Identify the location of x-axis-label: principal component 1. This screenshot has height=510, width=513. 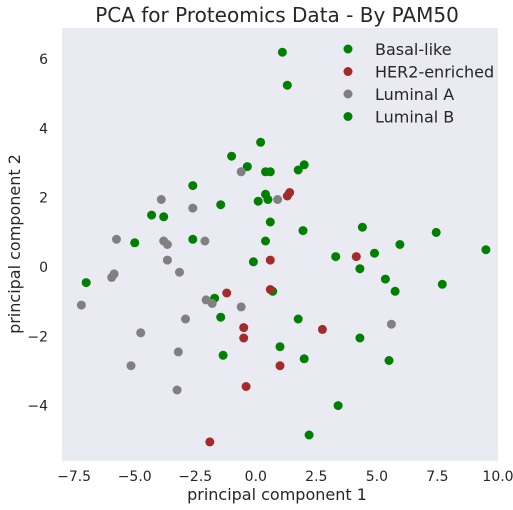
(277, 494).